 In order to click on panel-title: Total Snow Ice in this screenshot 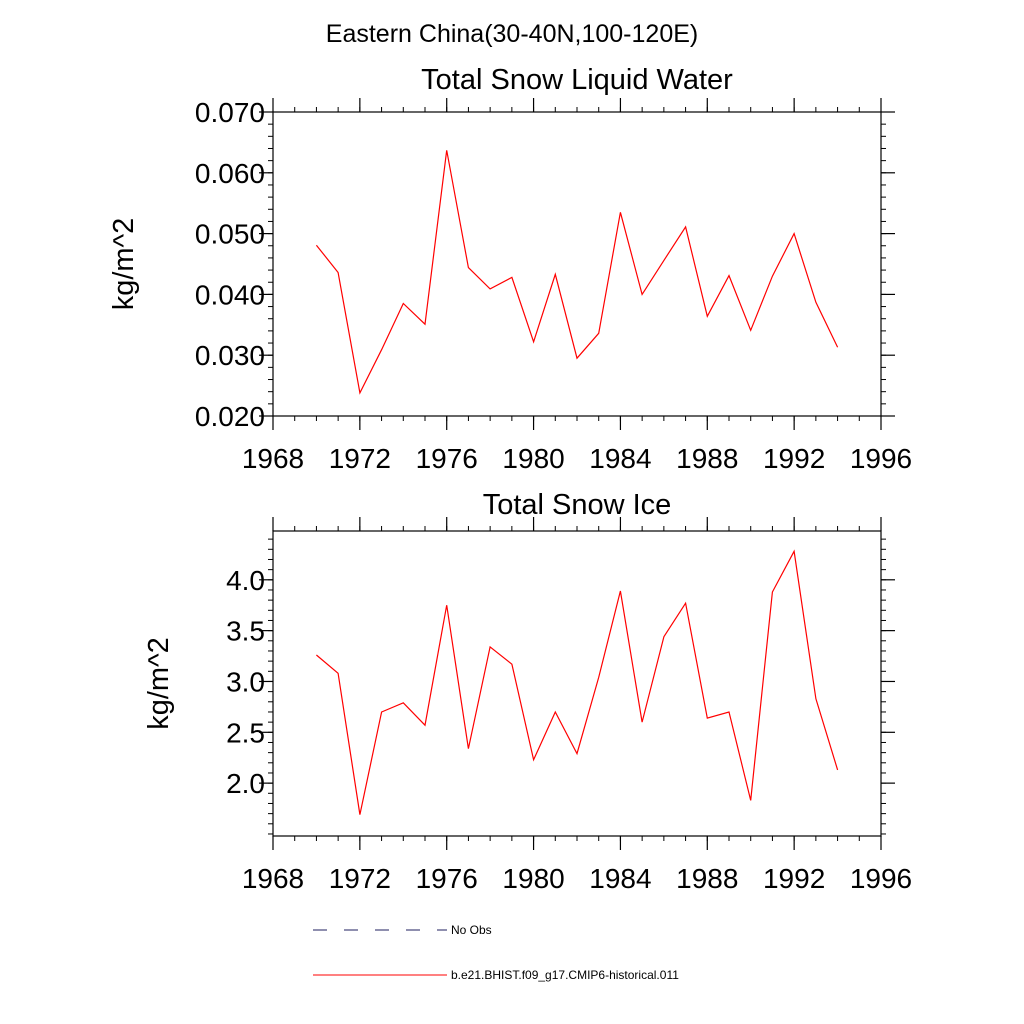, I will do `click(577, 505)`.